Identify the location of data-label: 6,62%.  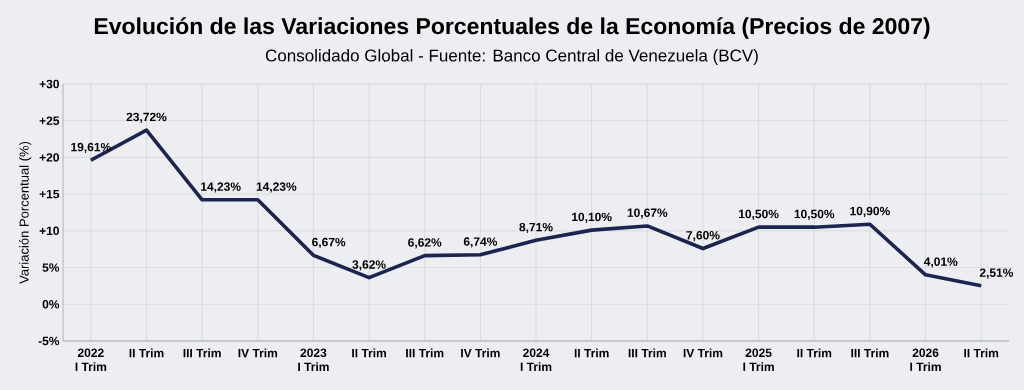
(425, 243).